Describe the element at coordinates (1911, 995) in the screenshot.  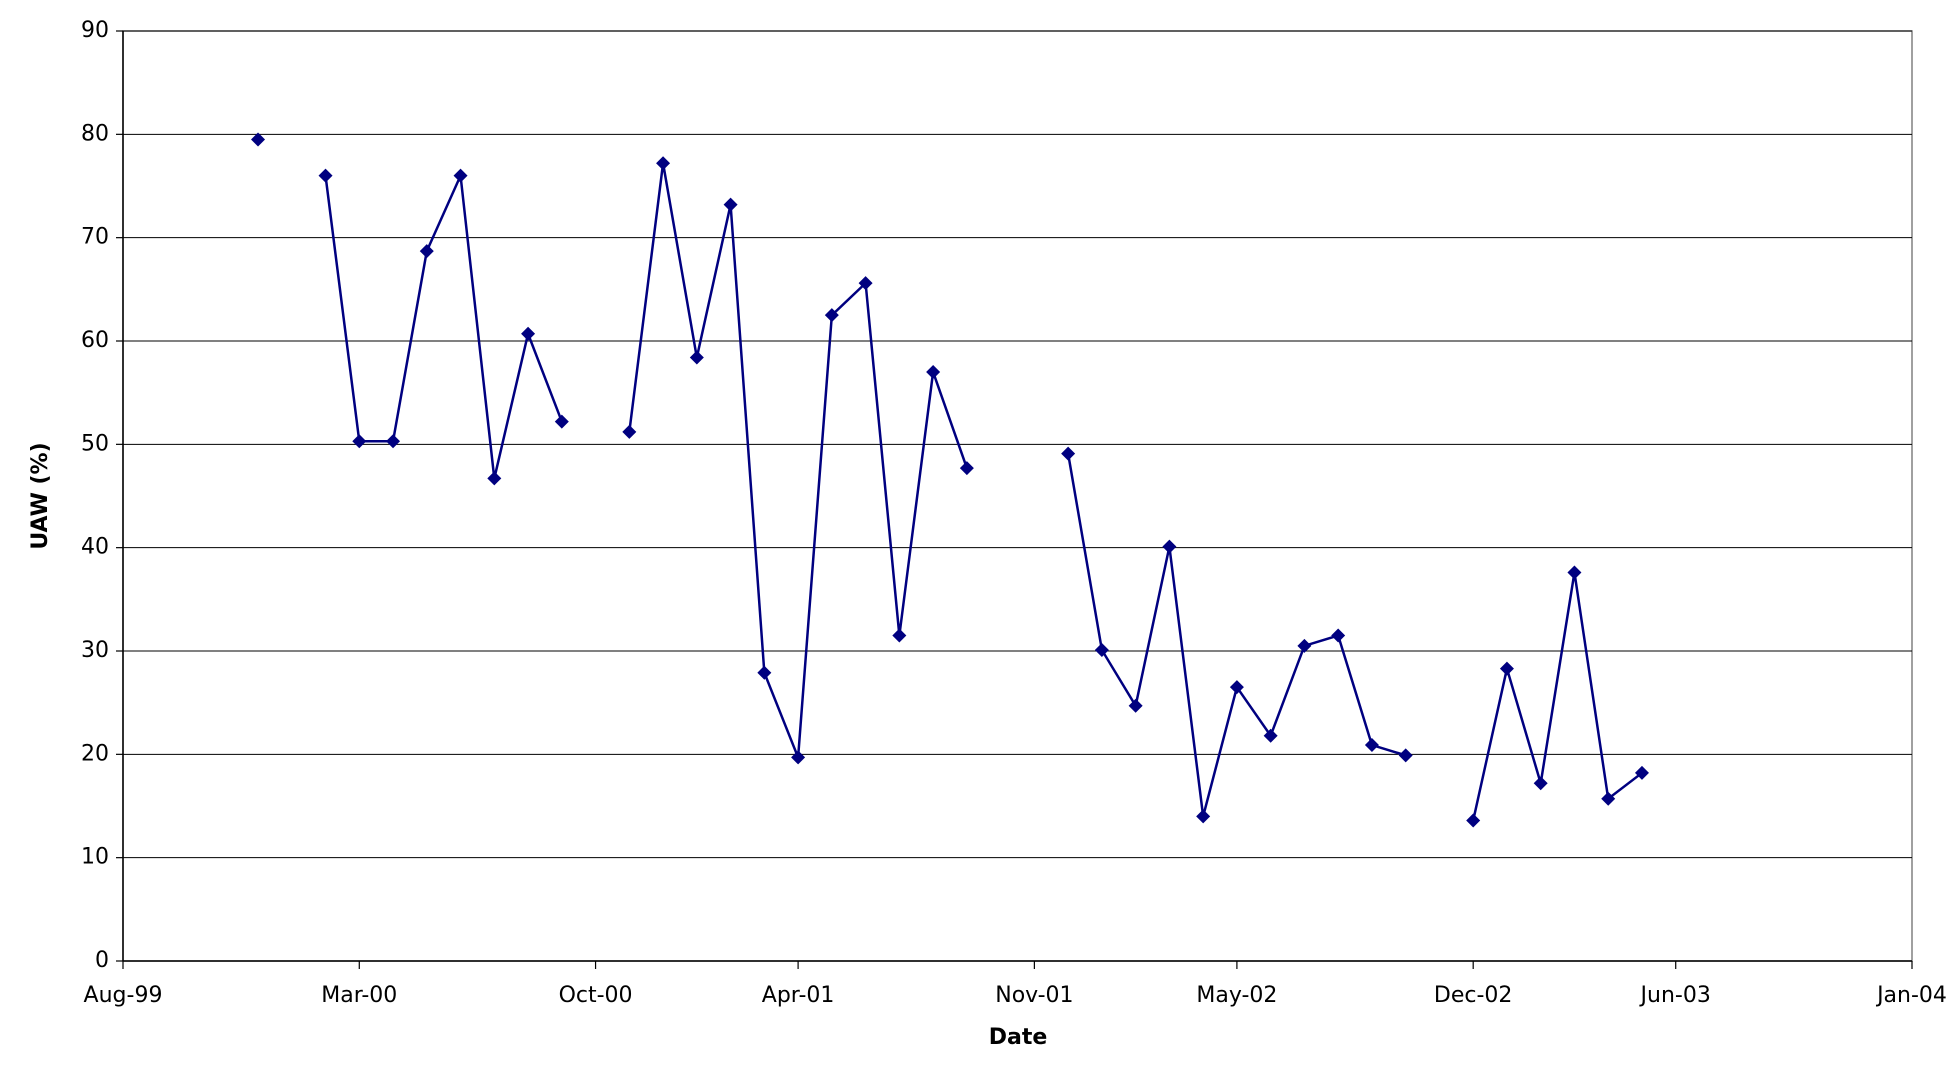
I see `x-tick-label: Jan-04` at that location.